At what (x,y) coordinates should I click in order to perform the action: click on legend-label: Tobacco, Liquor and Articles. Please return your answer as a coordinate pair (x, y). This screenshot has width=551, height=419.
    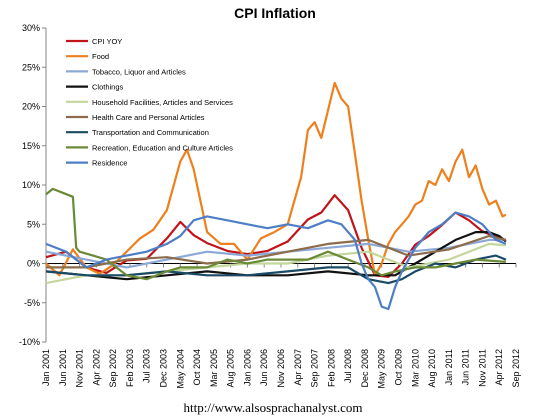
    Looking at the image, I should click on (139, 71).